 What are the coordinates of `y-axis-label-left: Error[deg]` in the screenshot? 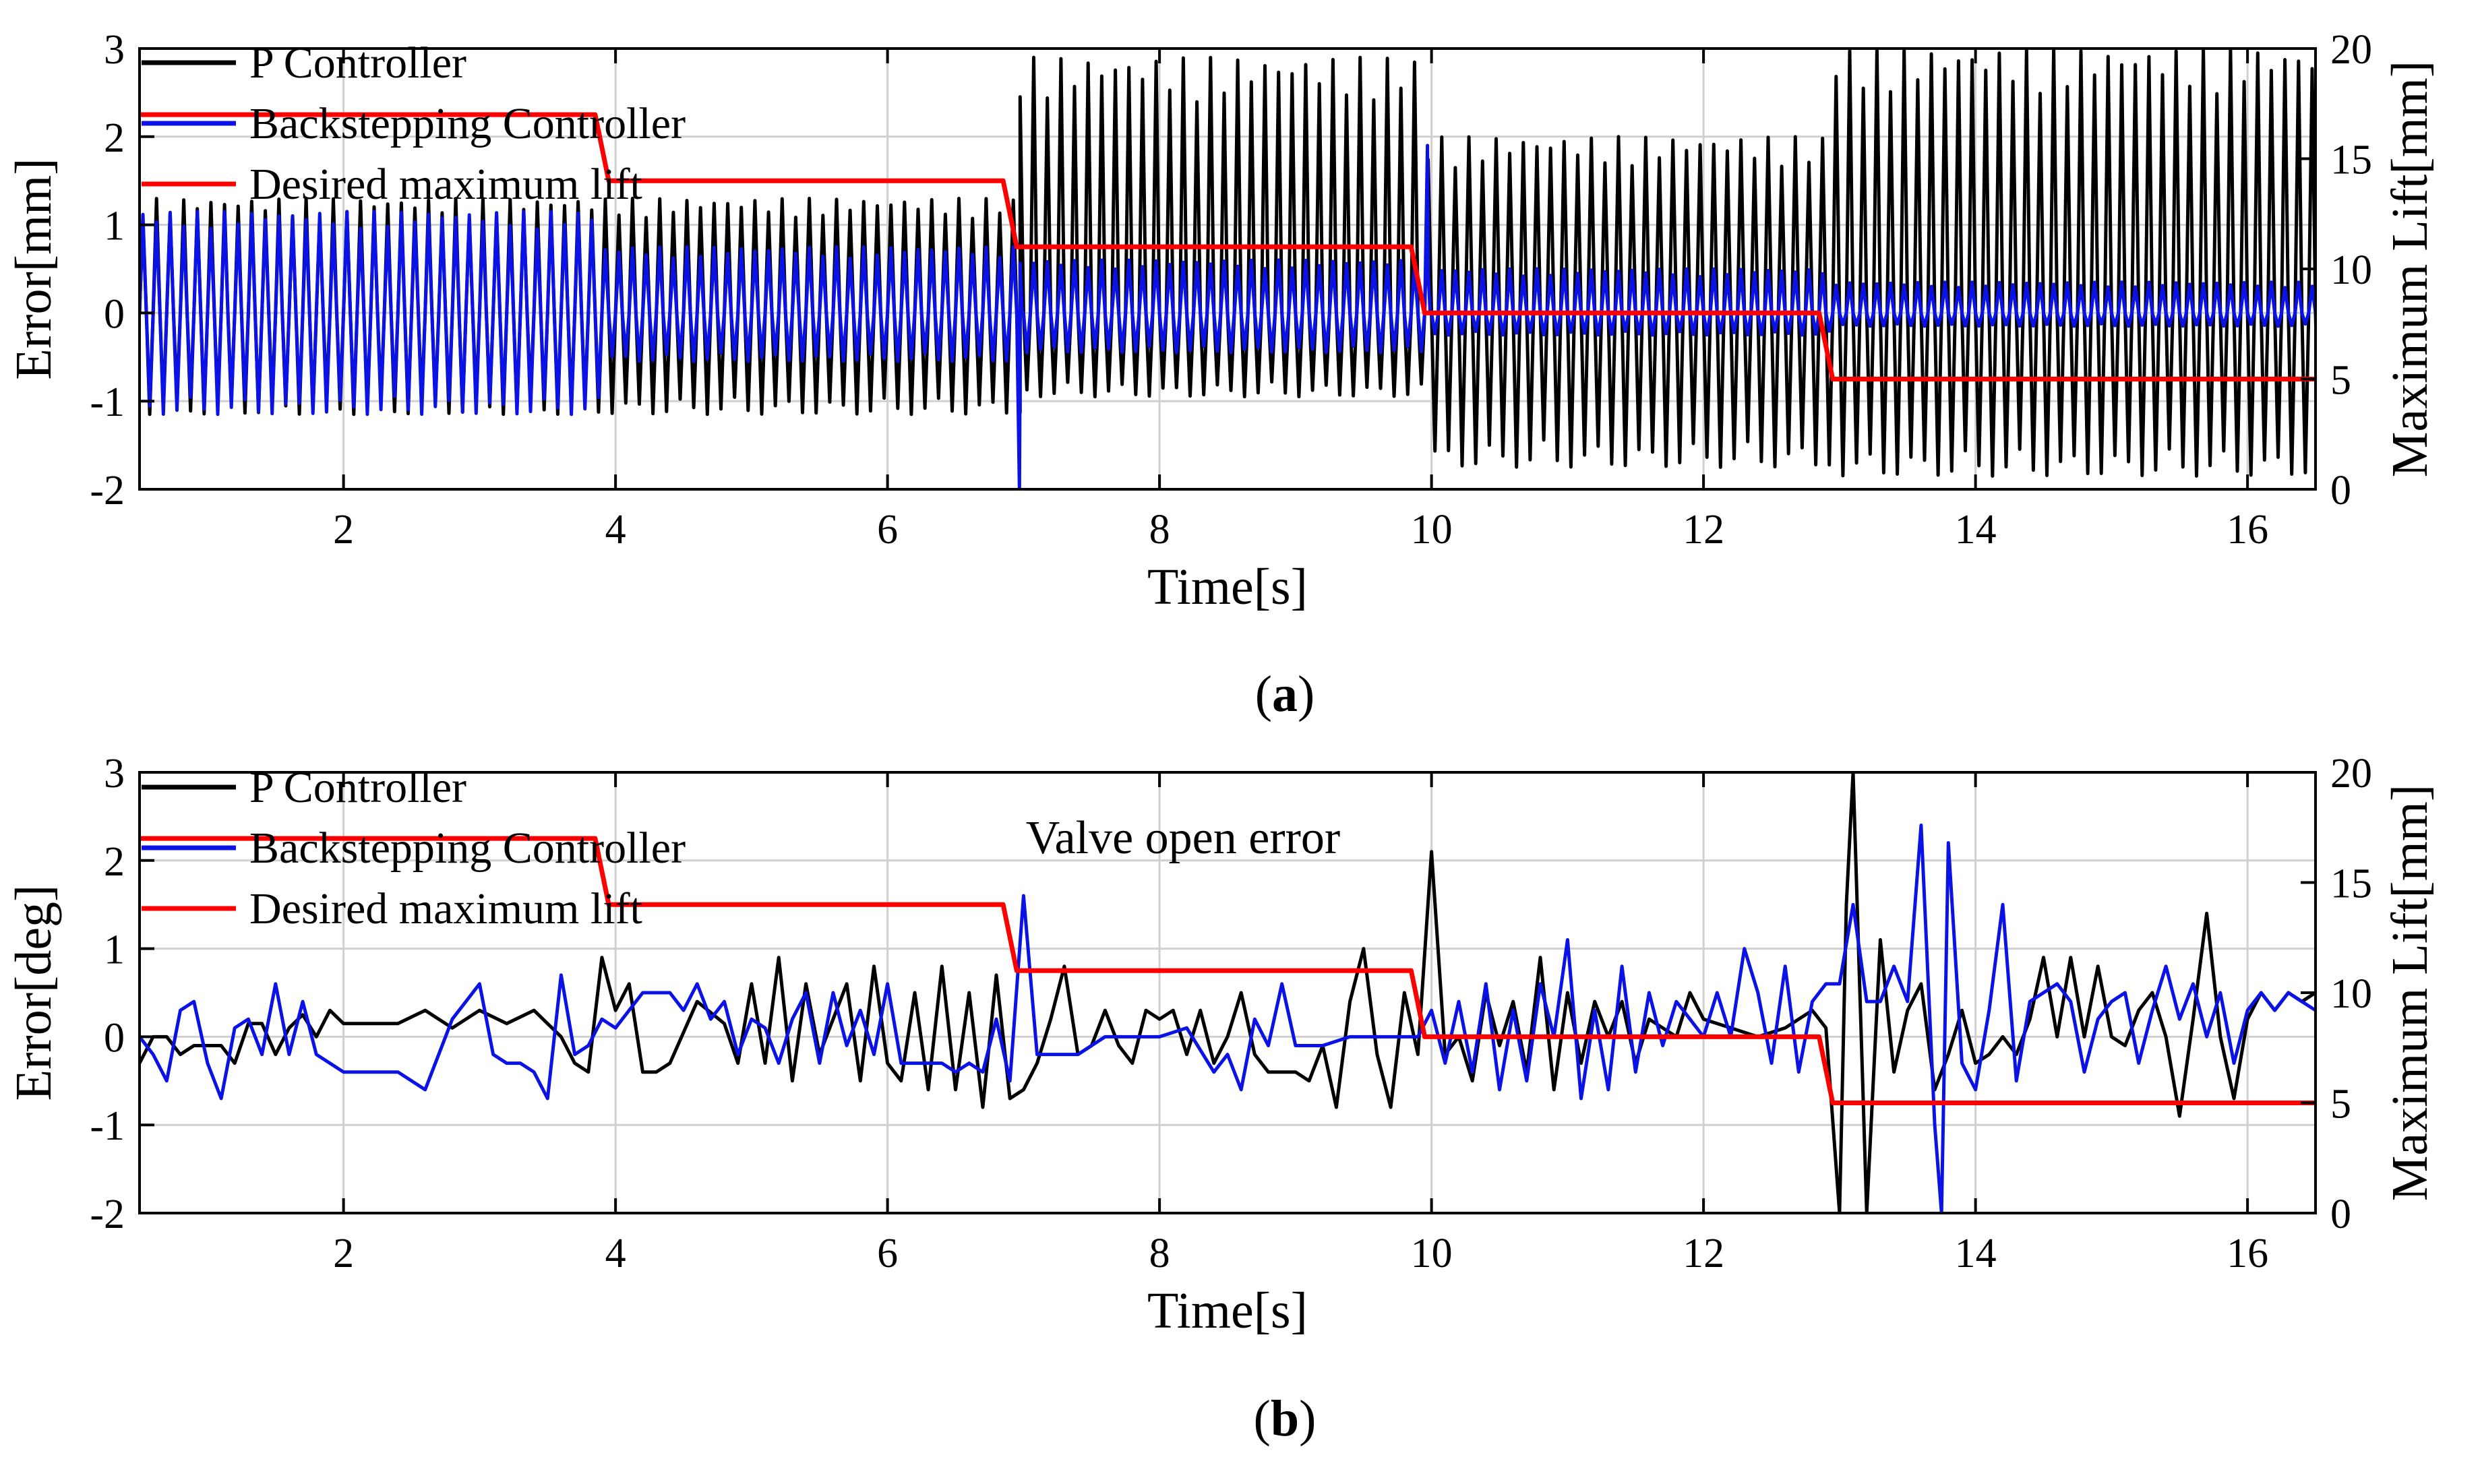 It's located at (33, 993).